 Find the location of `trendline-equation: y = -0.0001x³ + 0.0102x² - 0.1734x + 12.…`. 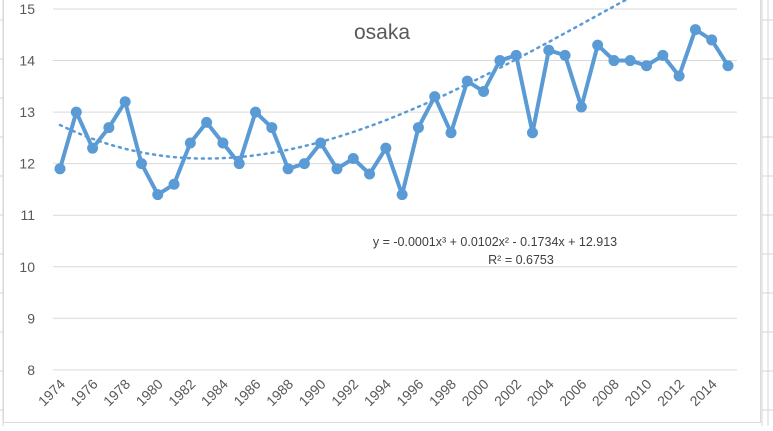

trendline-equation: y = -0.0001x³ + 0.0102x² - 0.1734x + 12.… is located at coordinates (495, 242).